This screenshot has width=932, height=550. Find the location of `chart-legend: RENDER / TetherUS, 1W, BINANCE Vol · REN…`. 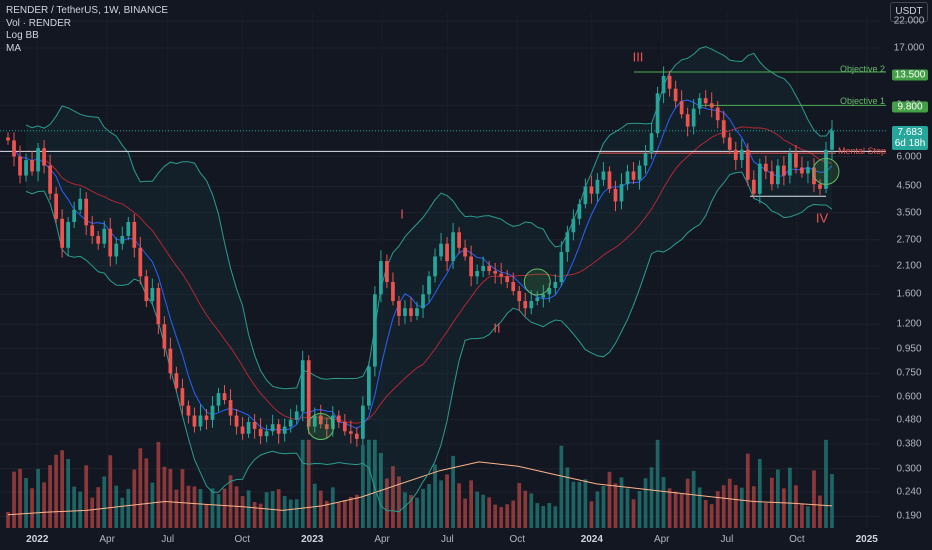

chart-legend: RENDER / TetherUS, 1W, BINANCE Vol · REN… is located at coordinates (87, 30).